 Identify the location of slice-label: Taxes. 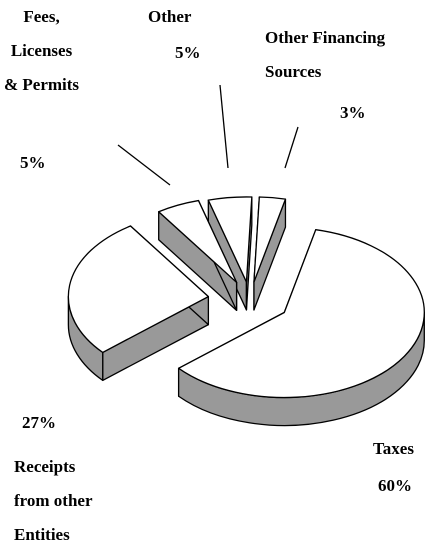
(393, 448).